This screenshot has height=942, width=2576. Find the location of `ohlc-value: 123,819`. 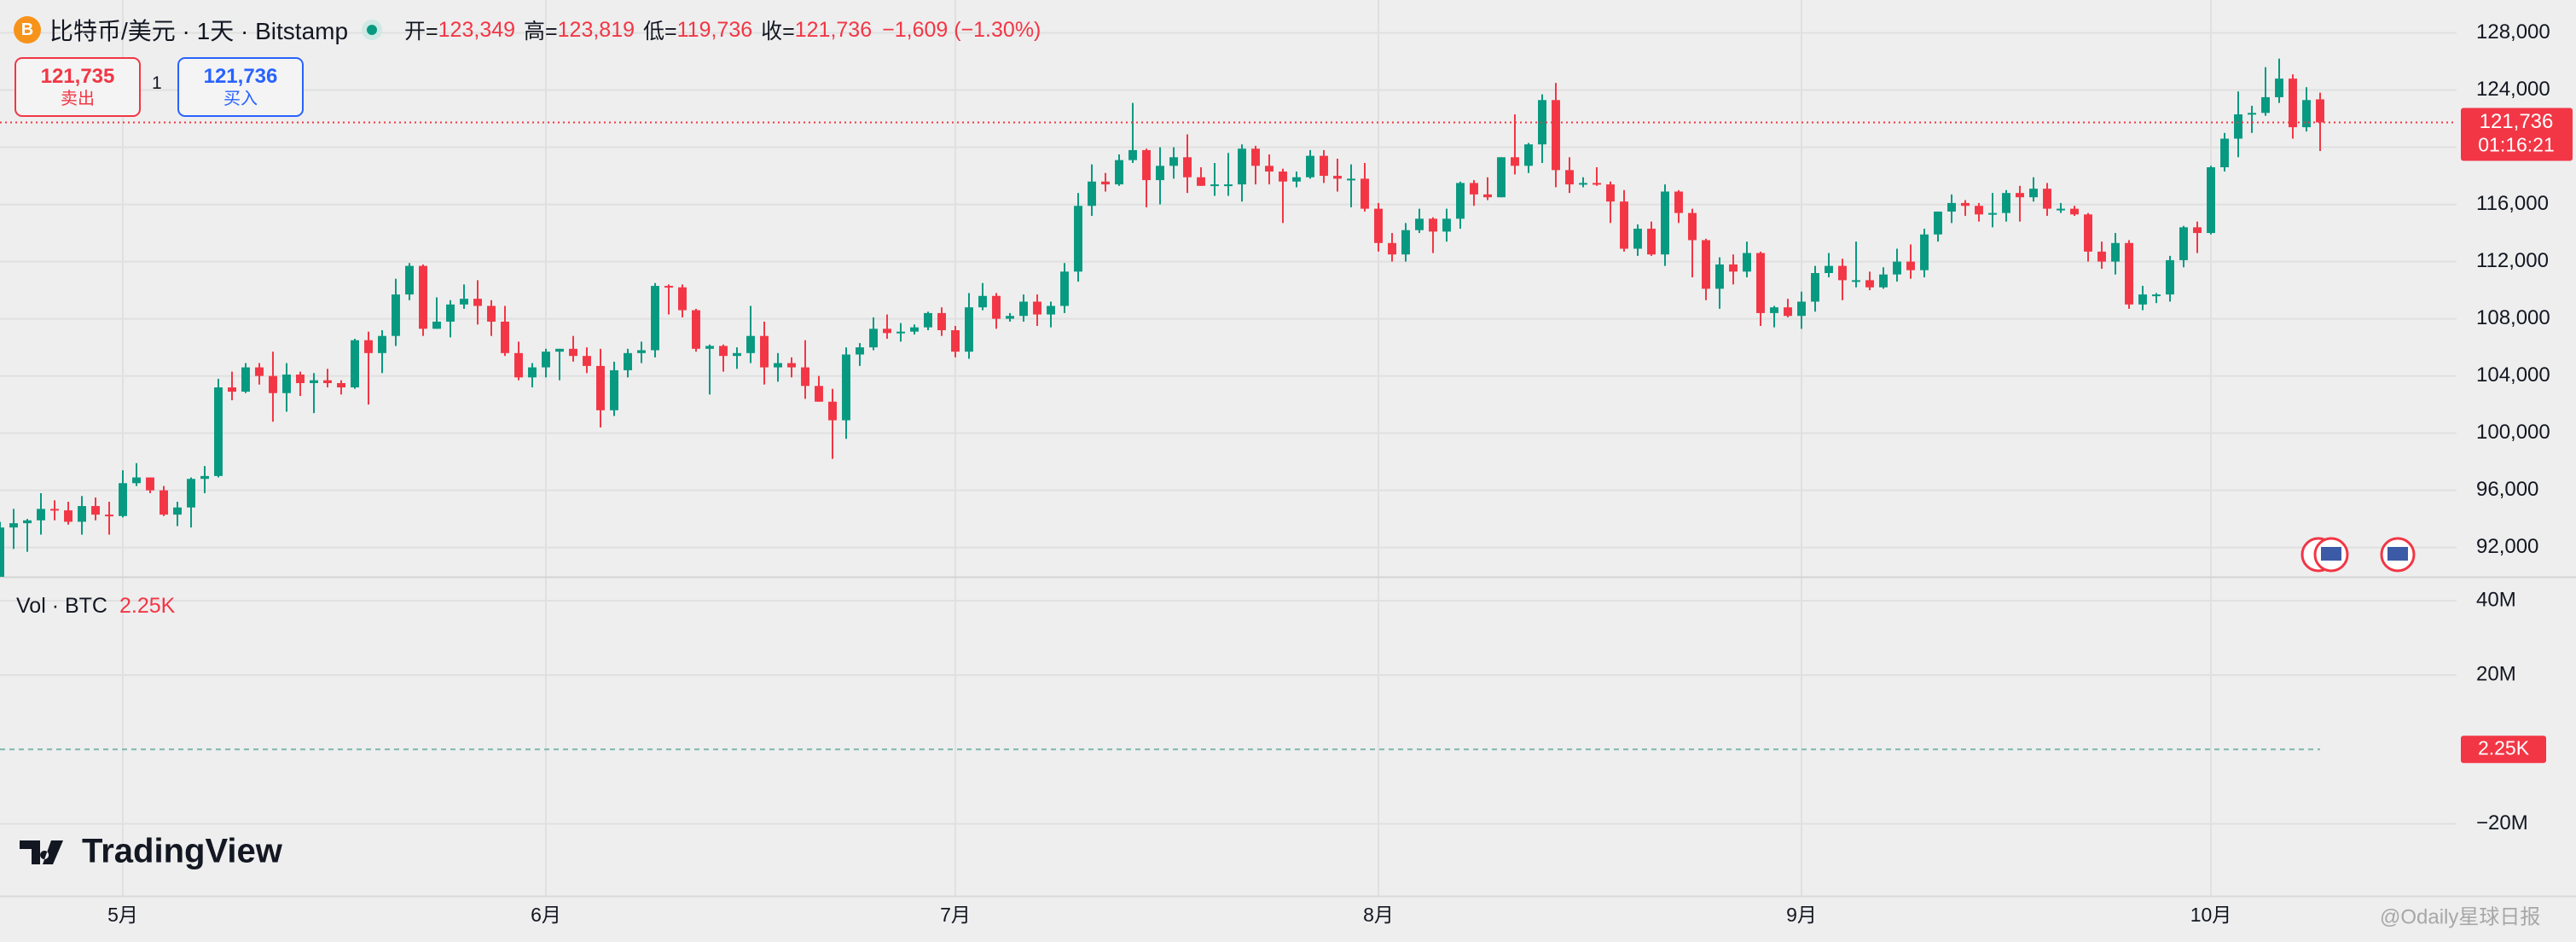

ohlc-value: 123,819 is located at coordinates (596, 29).